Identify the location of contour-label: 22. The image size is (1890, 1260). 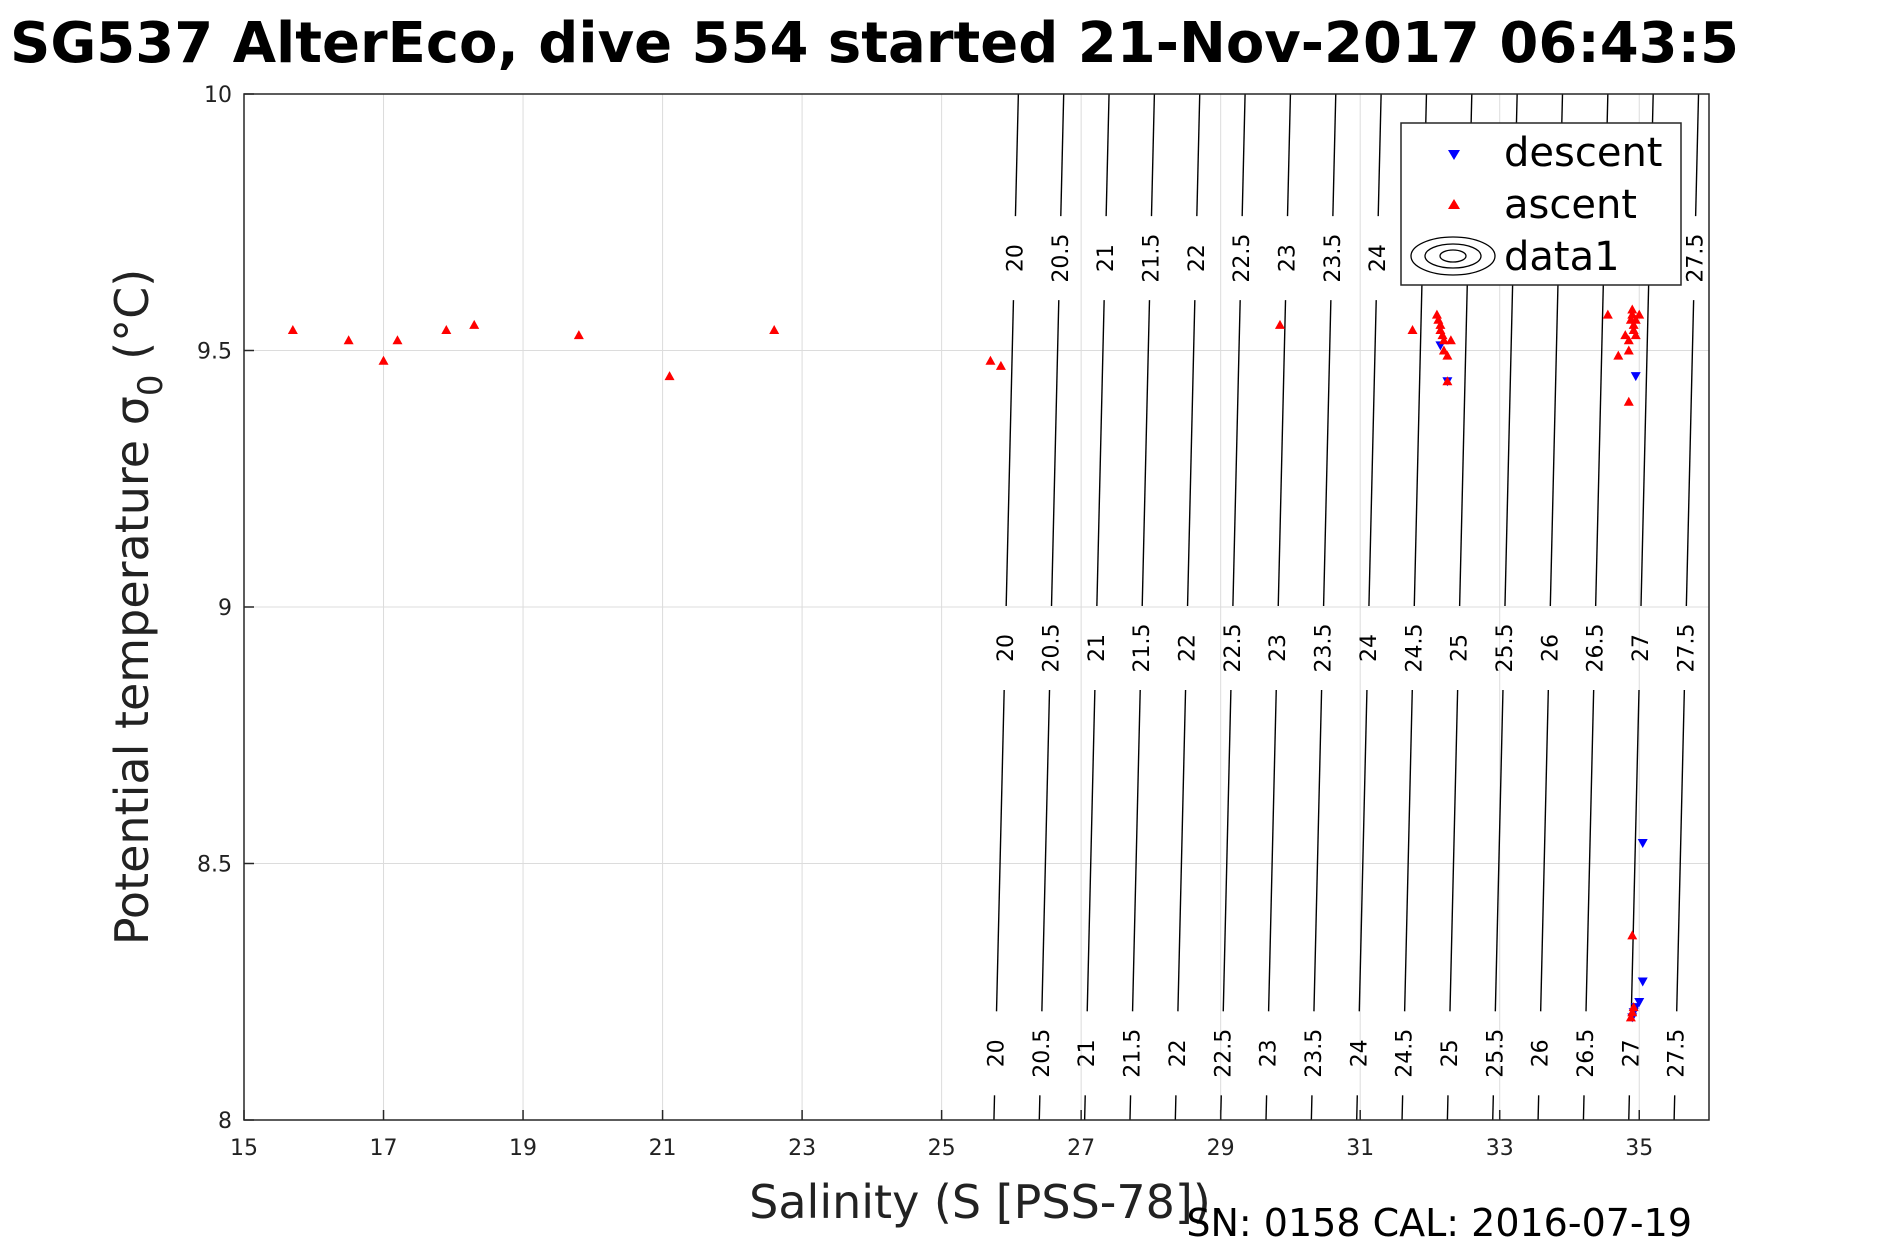
(1197, 258).